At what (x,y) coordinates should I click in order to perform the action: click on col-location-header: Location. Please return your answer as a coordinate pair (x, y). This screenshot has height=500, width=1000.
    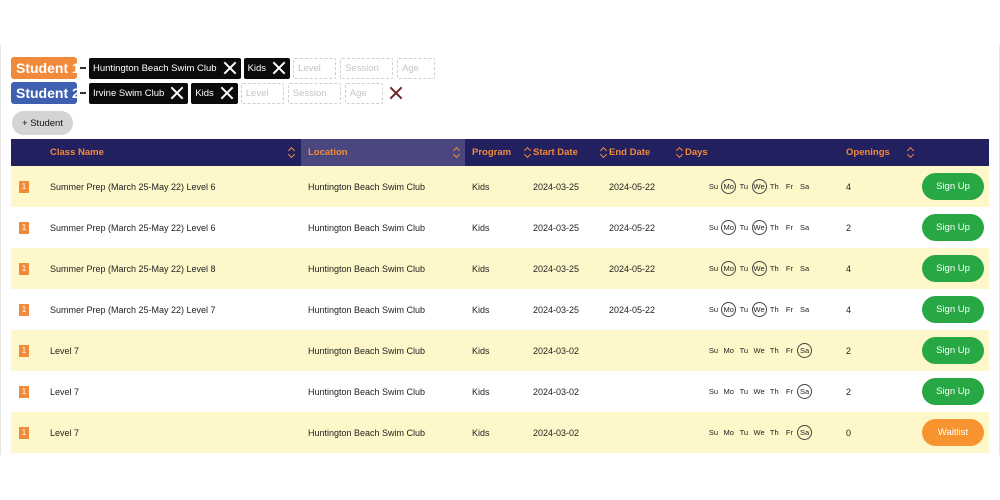
    Looking at the image, I should click on (383, 152).